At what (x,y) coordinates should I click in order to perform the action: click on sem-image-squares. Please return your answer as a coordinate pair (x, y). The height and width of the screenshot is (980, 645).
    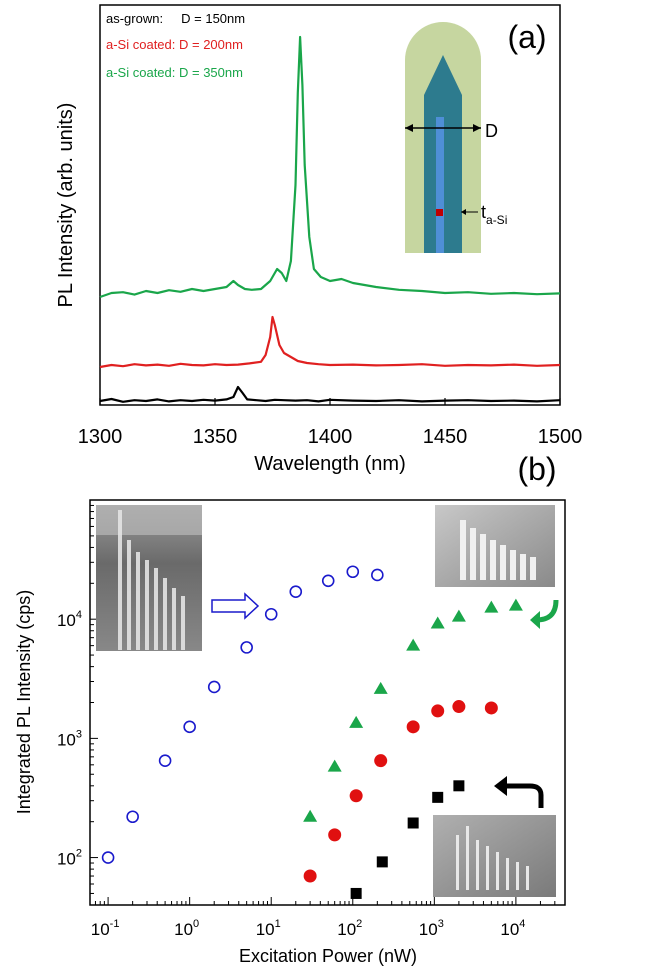
    Looking at the image, I should click on (494, 856).